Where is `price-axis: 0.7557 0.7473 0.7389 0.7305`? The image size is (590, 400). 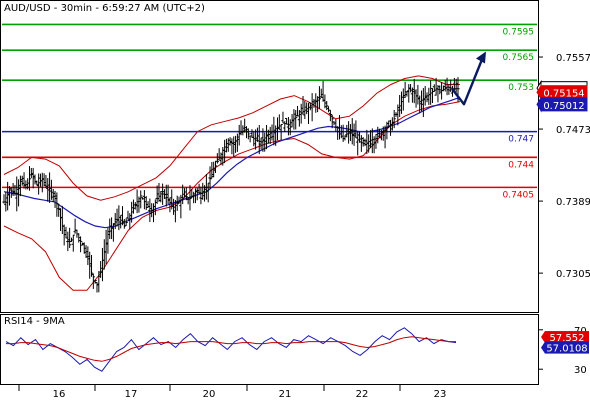
price-axis: 0.7557 0.7473 0.7389 0.7305 is located at coordinates (564, 166).